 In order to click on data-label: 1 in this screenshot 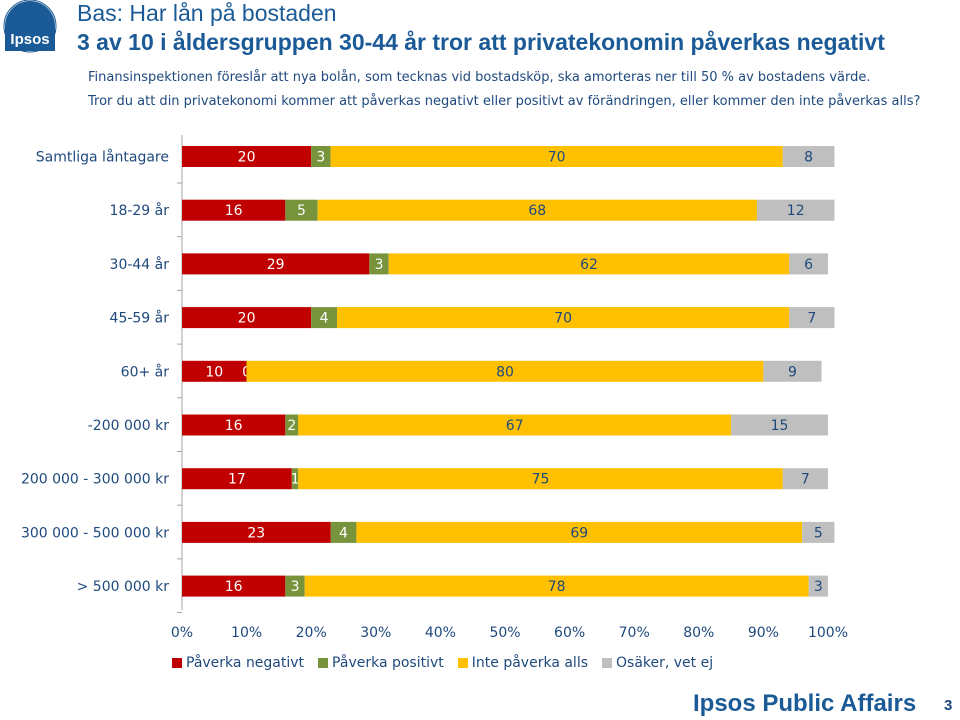, I will do `click(295, 480)`.